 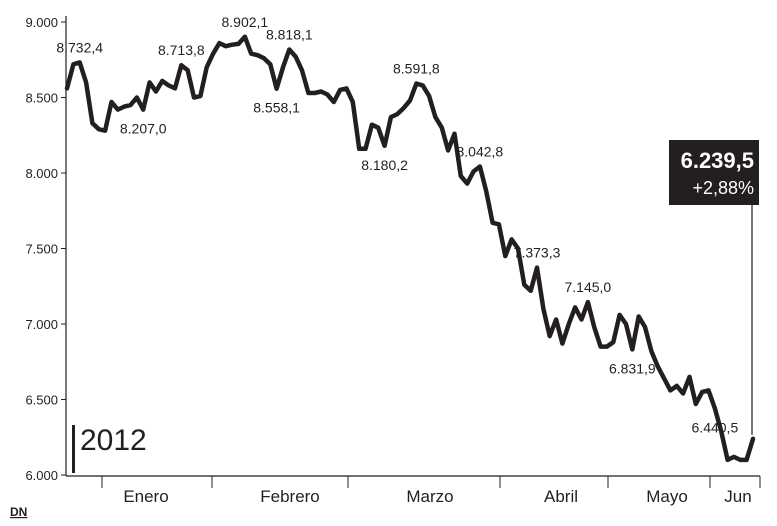 I want to click on year-marker-bar, so click(x=73, y=449).